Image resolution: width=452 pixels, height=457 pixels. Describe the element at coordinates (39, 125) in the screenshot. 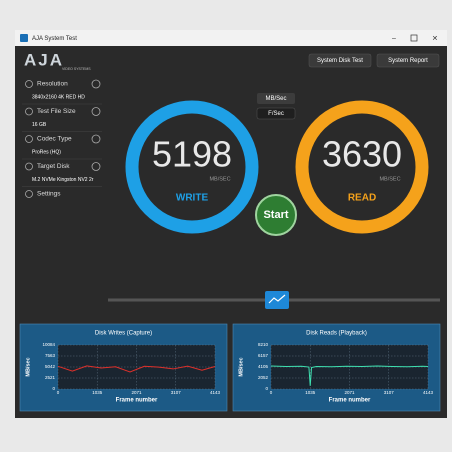

I see `sidebar-value: 16 GB` at that location.